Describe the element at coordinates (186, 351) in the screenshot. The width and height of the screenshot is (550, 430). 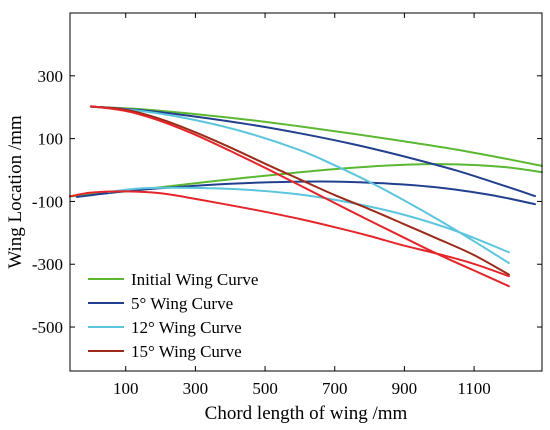
I see `legend-label: 15° Wing Curve` at that location.